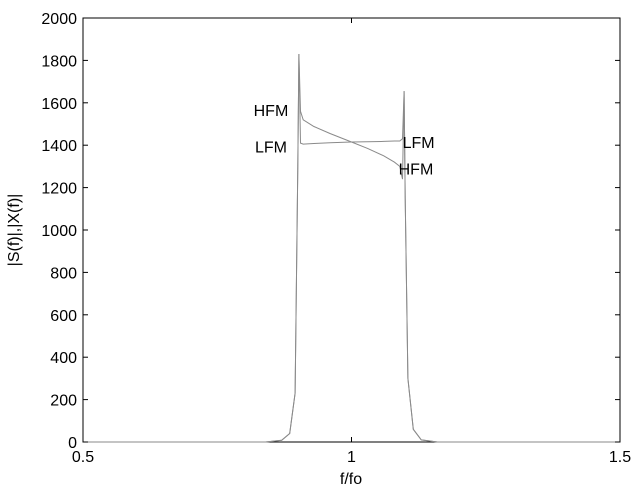  I want to click on y-tick-label: 1800, so click(59, 61).